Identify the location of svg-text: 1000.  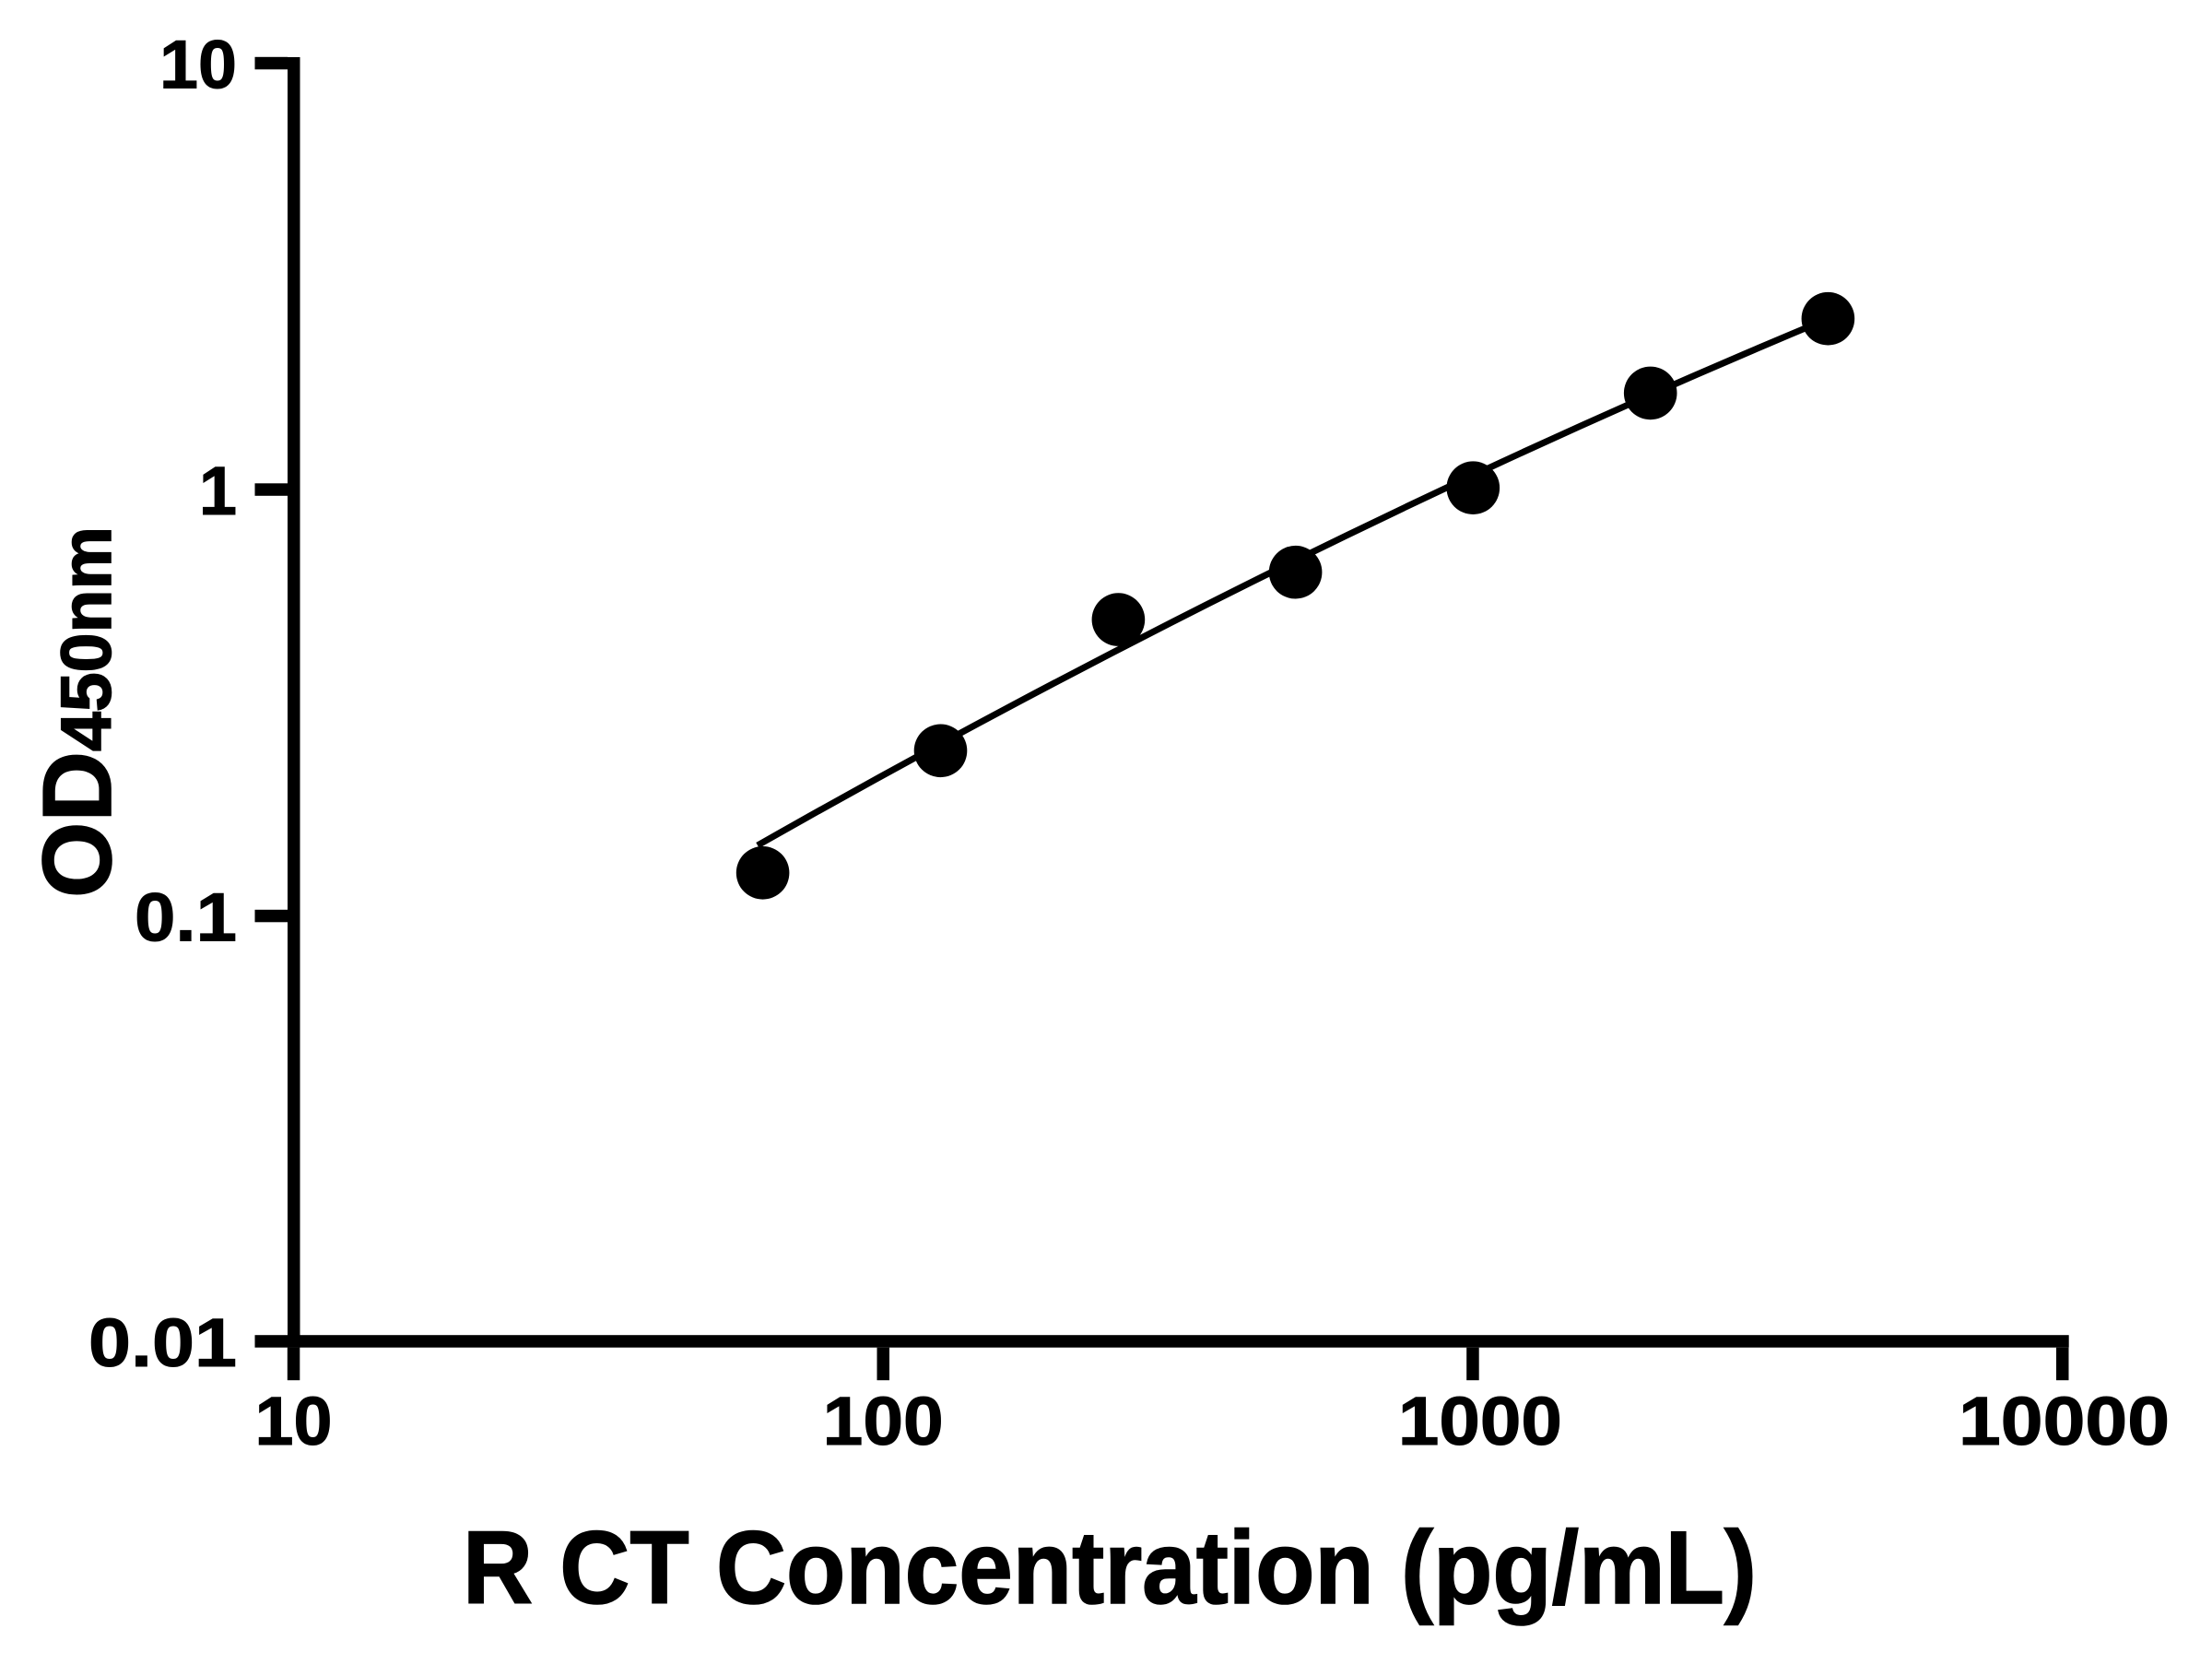
(1480, 1421).